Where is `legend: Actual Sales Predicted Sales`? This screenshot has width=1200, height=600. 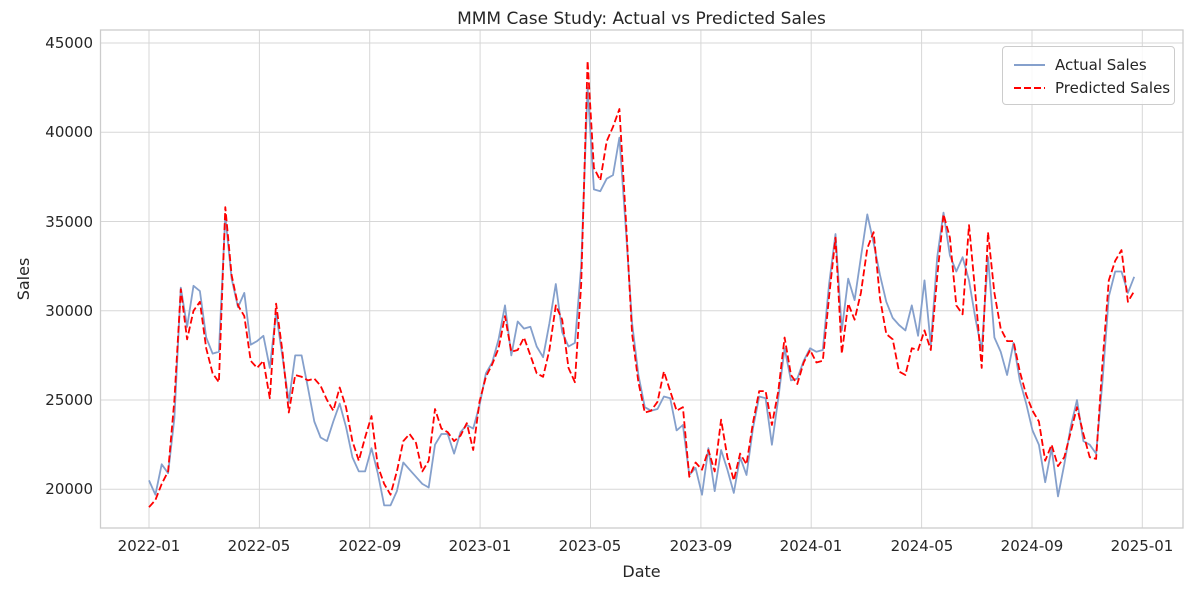 legend: Actual Sales Predicted Sales is located at coordinates (1088, 75).